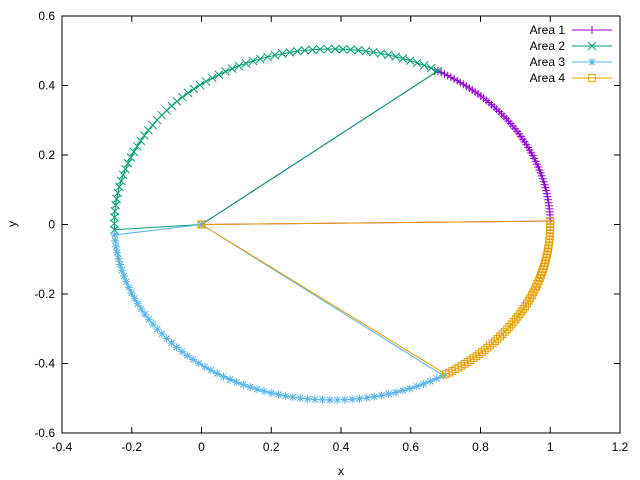 Image resolution: width=640 pixels, height=480 pixels. Describe the element at coordinates (620, 447) in the screenshot. I see `x-tick-label: 1.2` at that location.